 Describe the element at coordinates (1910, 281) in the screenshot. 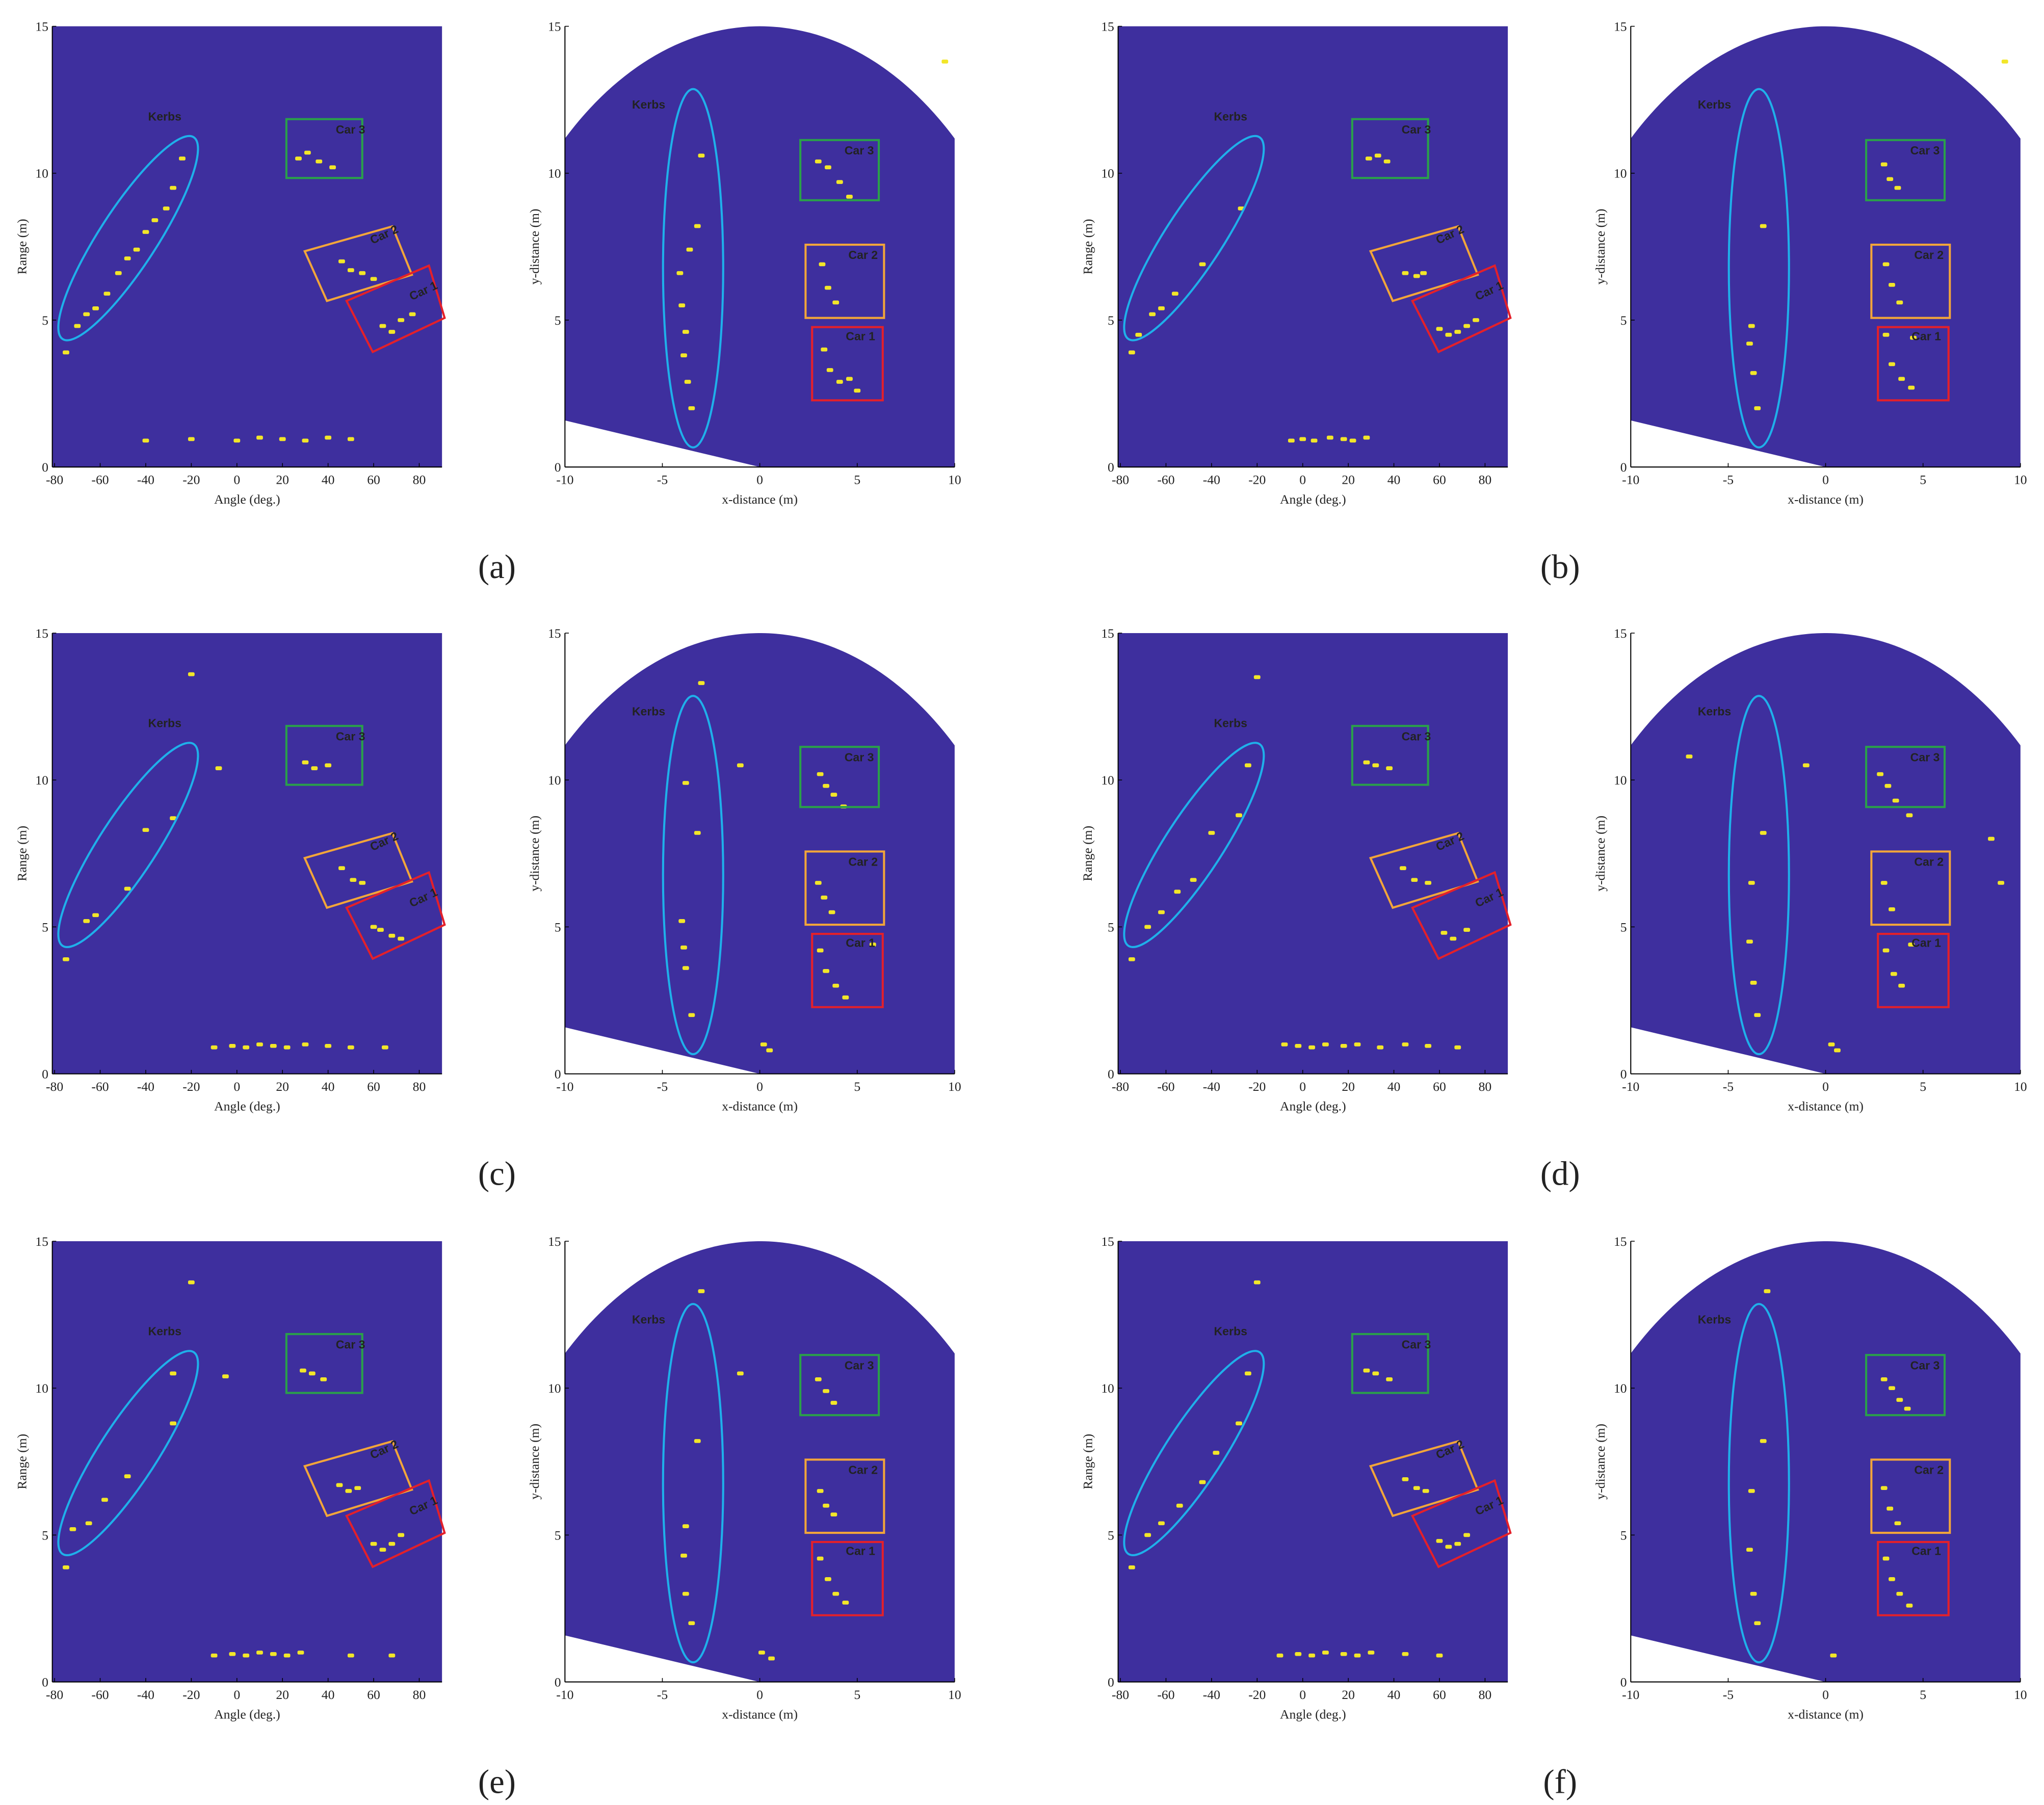

I see `car2-box` at that location.